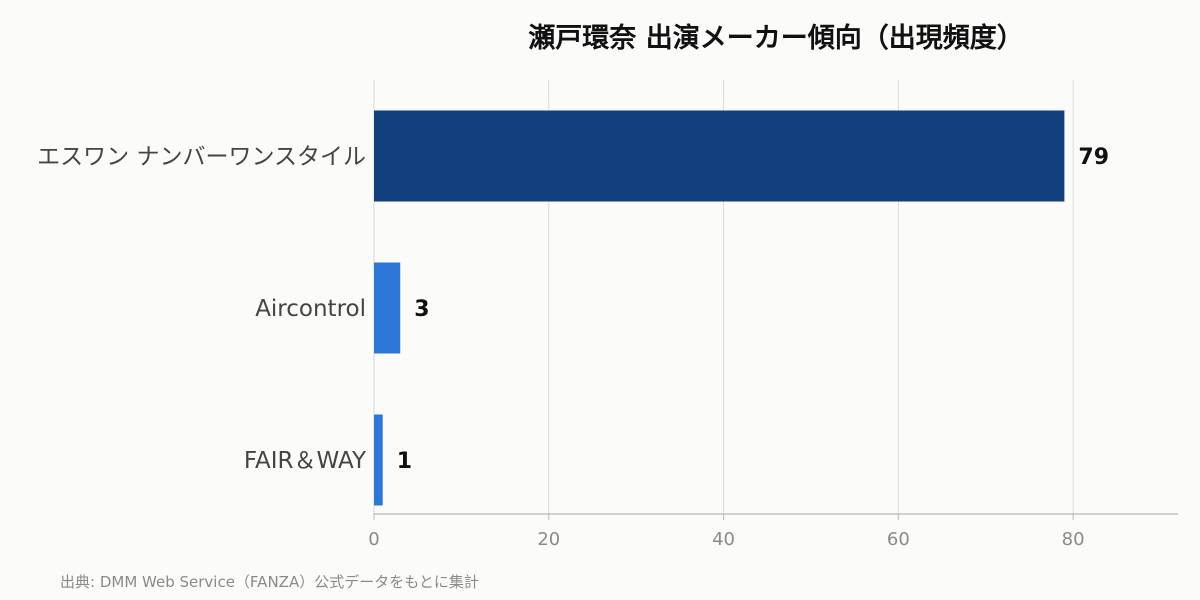  Describe the element at coordinates (404, 461) in the screenshot. I see `value-label: 1` at that location.